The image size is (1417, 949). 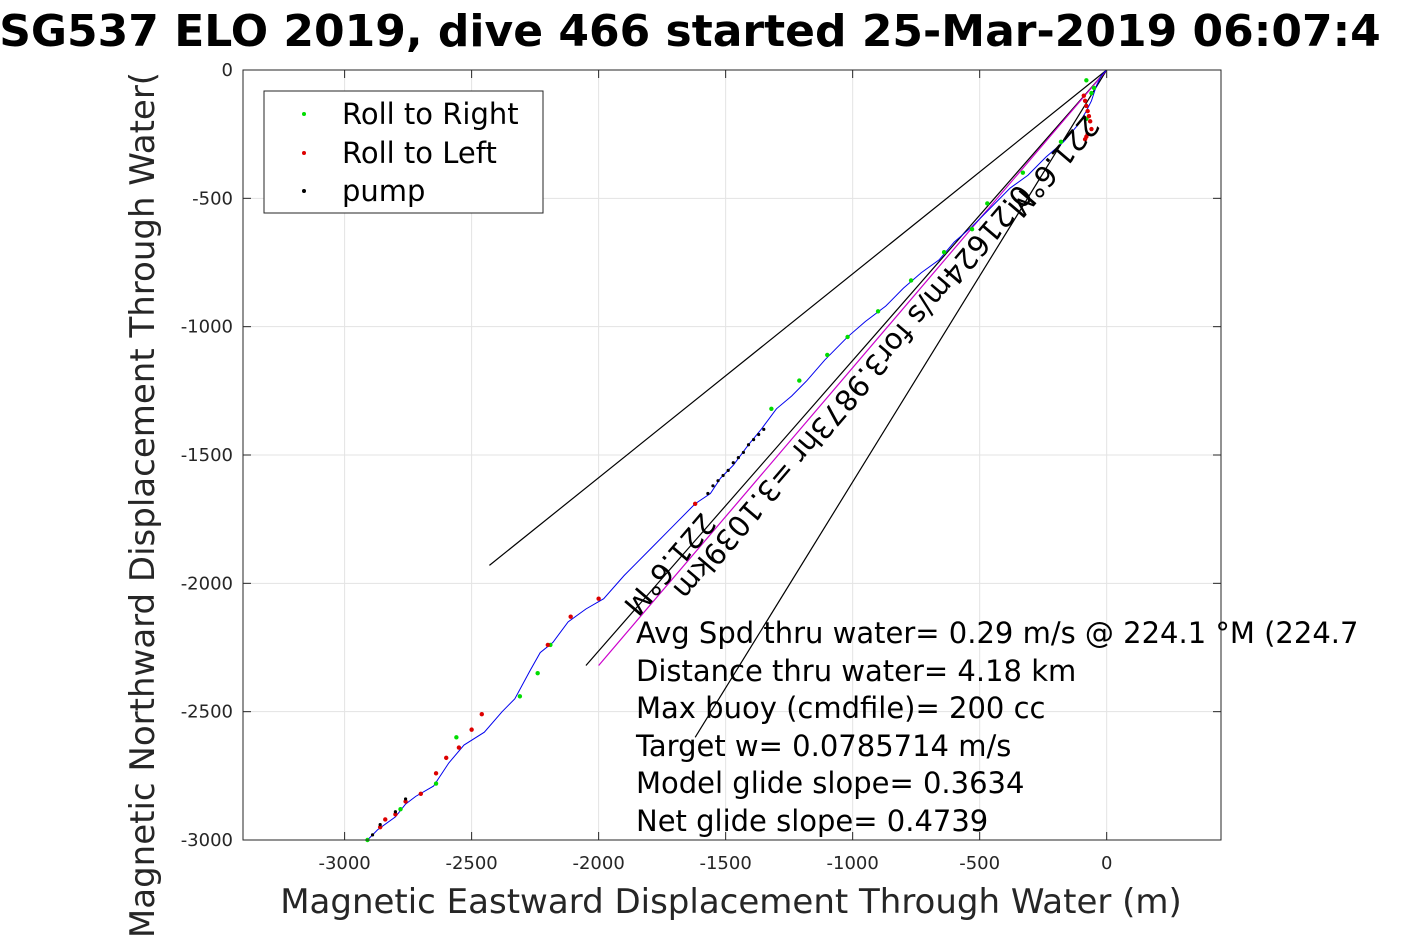 I want to click on legend-marker-roll-left, so click(x=304, y=153).